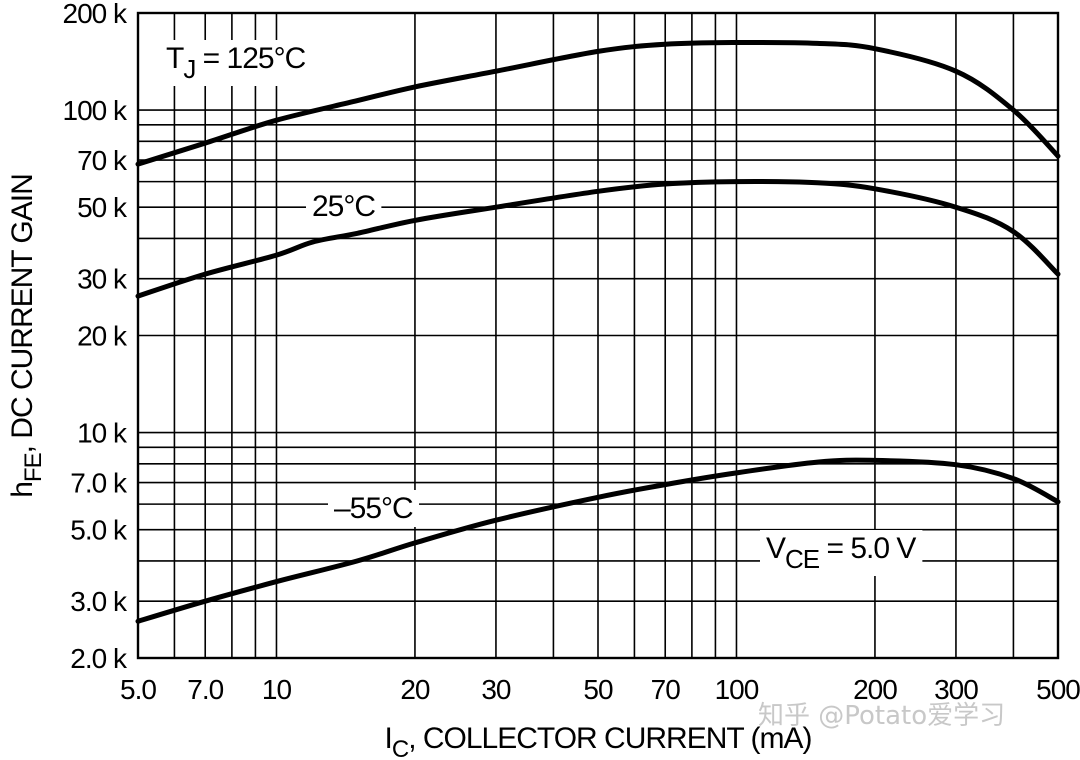 The width and height of the screenshot is (1080, 760). Describe the element at coordinates (205, 689) in the screenshot. I see `x-tick-label: 7.0` at that location.